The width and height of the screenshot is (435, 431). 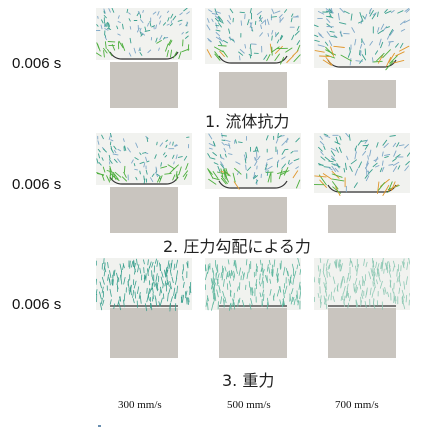 I want to click on time-label-row-1: 0.006 s, so click(x=37, y=63).